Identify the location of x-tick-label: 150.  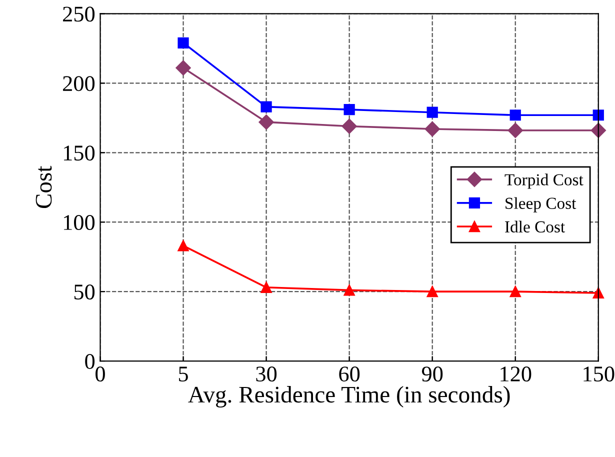
(599, 374).